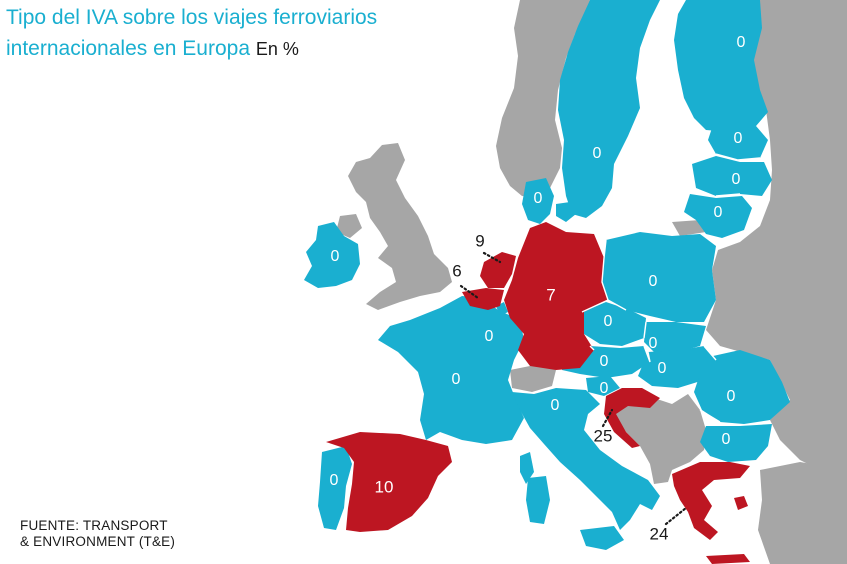 The height and width of the screenshot is (564, 847). What do you see at coordinates (527, 468) in the screenshot?
I see `corsica-shape` at bounding box center [527, 468].